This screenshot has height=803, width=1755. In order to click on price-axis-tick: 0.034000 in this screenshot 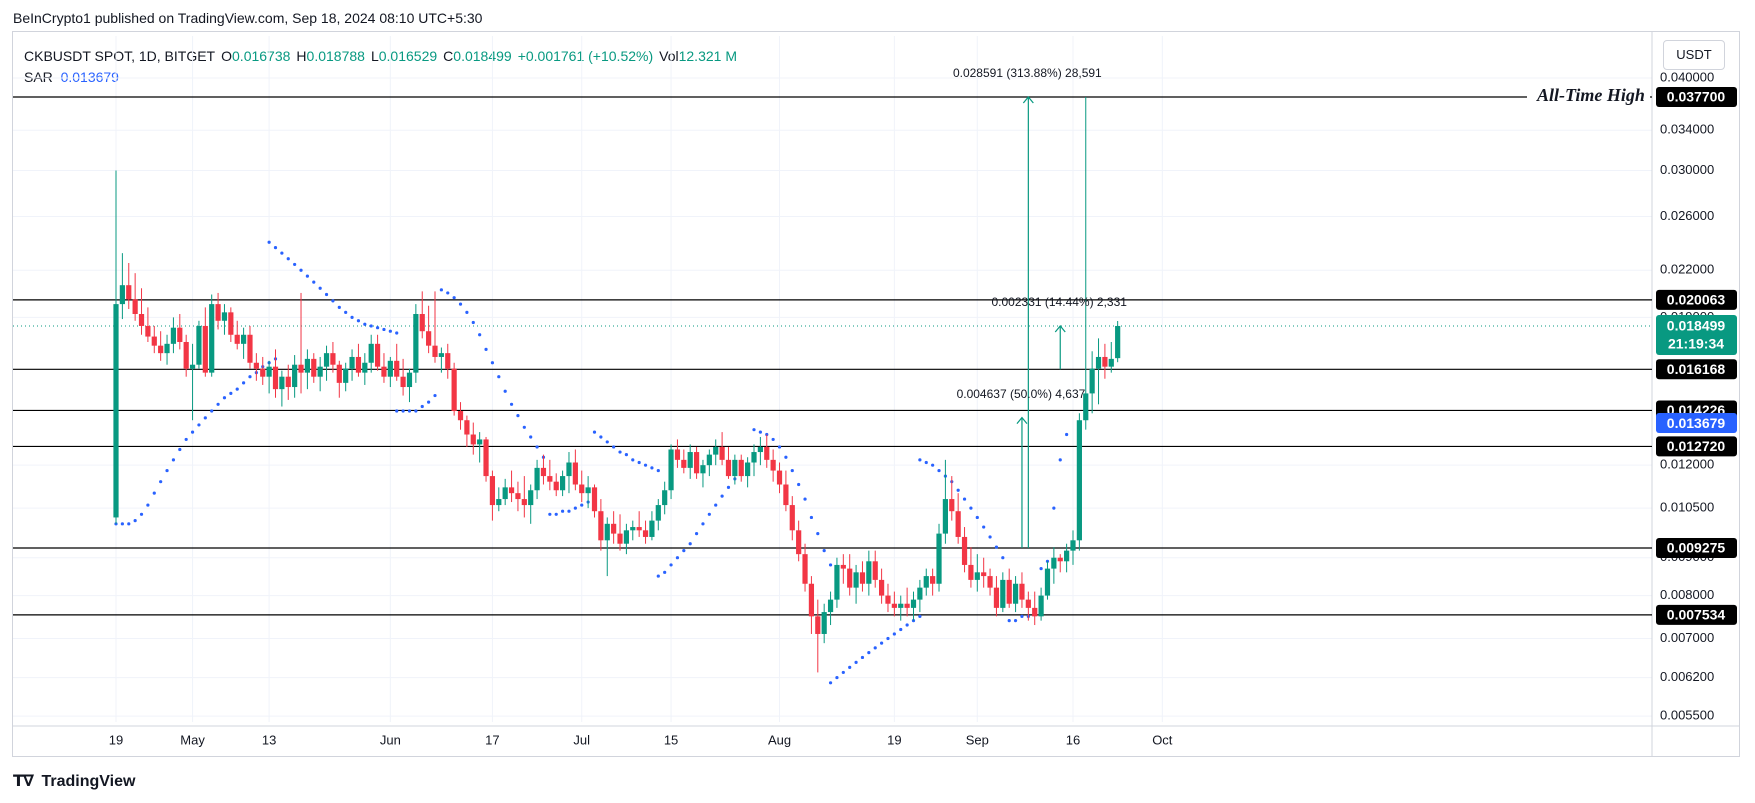, I will do `click(1687, 129)`.